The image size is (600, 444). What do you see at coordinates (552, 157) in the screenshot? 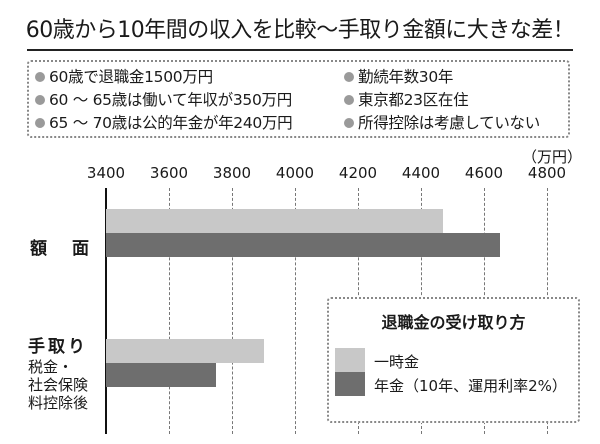
I see `axis-unit-label: （万円）` at bounding box center [552, 157].